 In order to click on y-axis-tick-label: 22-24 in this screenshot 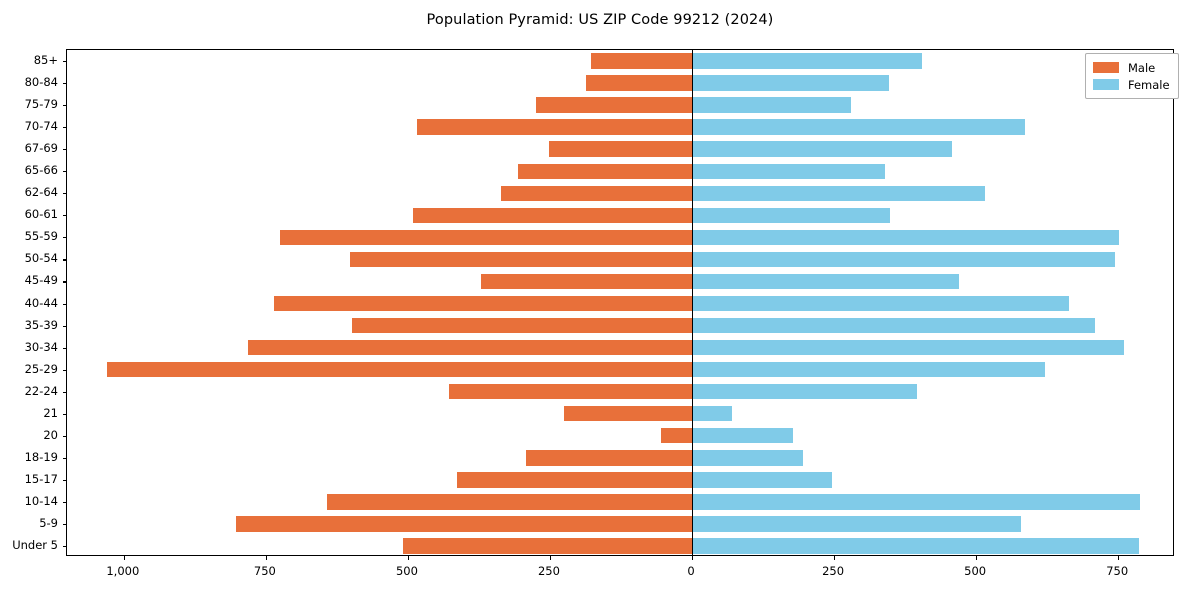, I will do `click(41, 390)`.